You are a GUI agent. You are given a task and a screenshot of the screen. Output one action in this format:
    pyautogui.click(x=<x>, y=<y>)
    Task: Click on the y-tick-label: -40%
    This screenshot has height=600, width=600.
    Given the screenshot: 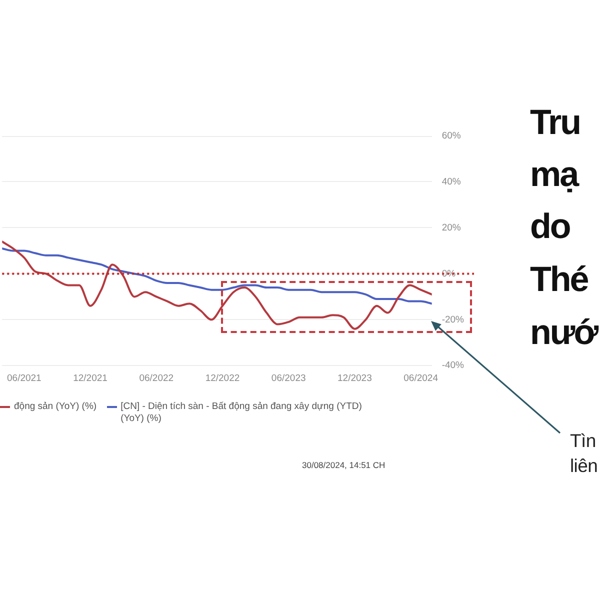 What is the action you would take?
    pyautogui.click(x=453, y=366)
    